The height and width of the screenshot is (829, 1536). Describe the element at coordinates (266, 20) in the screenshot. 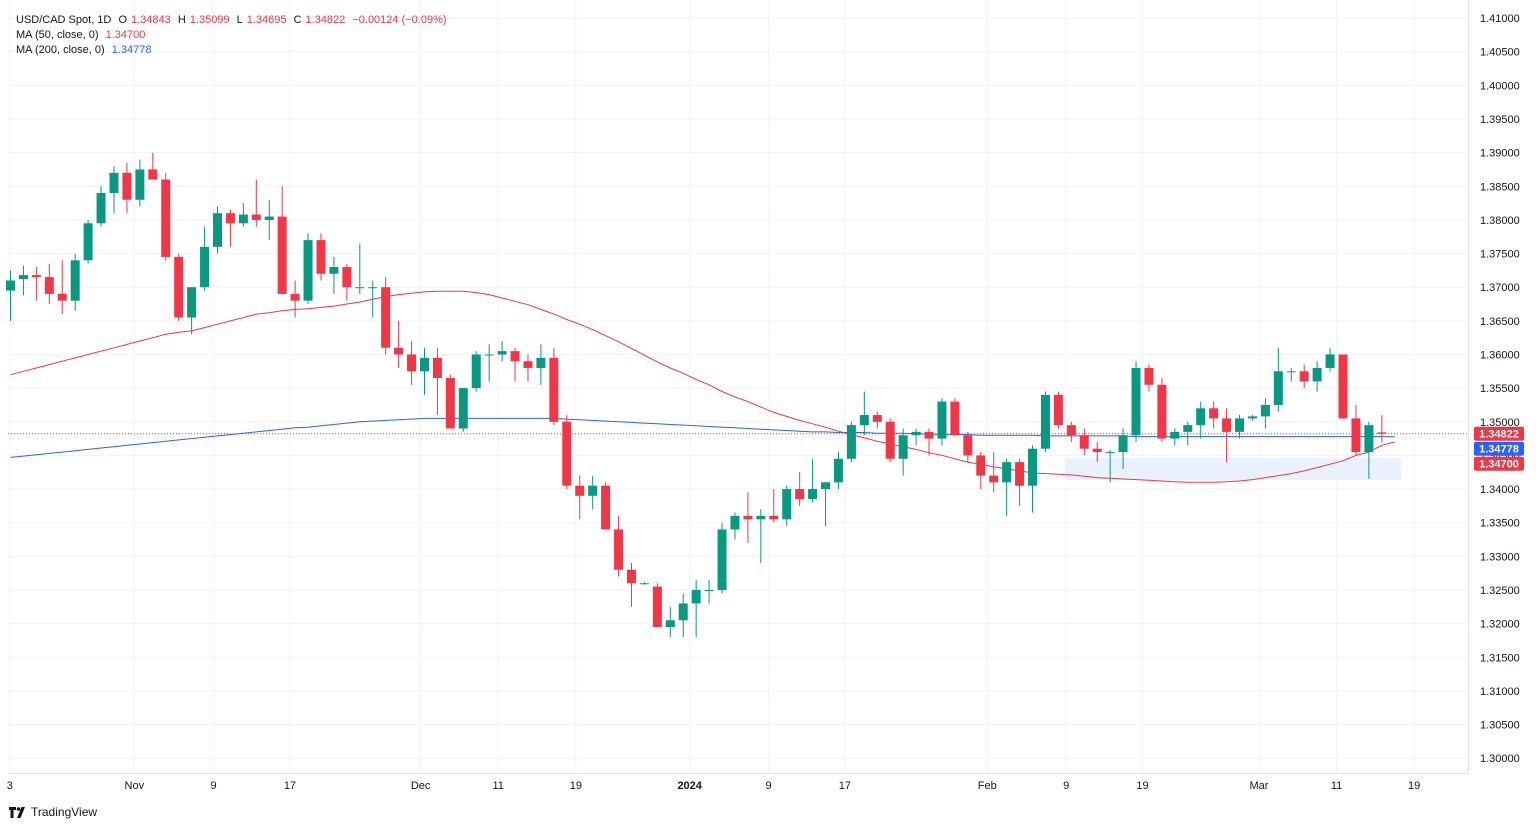

I see `low-value: 1.34695` at that location.